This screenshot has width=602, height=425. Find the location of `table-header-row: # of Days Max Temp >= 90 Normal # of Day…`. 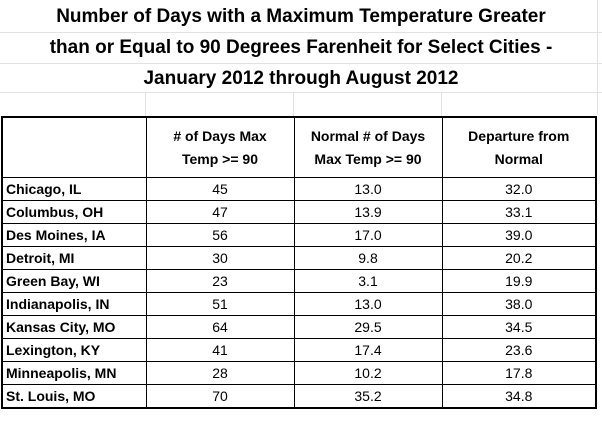

table-header-row: # of Days Max Temp >= 90 Normal # of Day… is located at coordinates (299, 147).